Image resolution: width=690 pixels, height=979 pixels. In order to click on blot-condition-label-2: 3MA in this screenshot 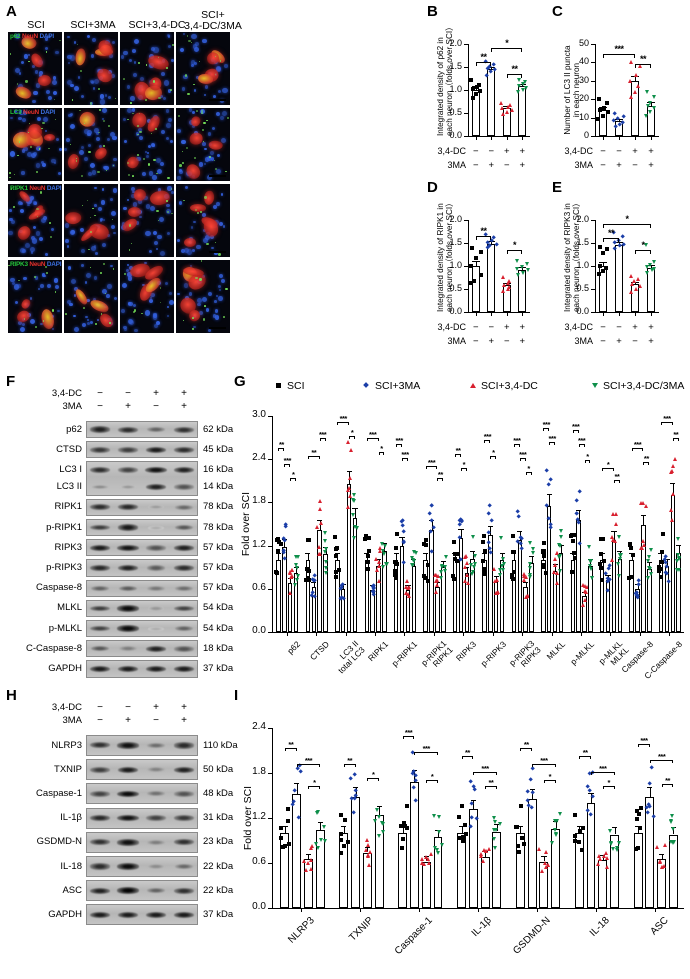, I will do `click(72, 720)`.